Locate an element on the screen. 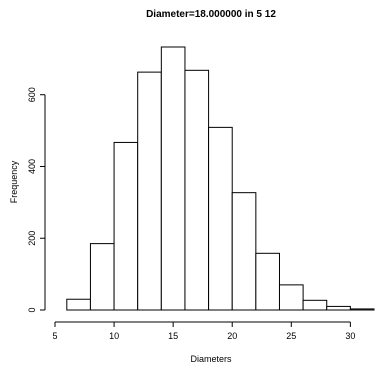 The image size is (379, 368). x-axis: 5 10 15 20 25 30 is located at coordinates (203, 331).